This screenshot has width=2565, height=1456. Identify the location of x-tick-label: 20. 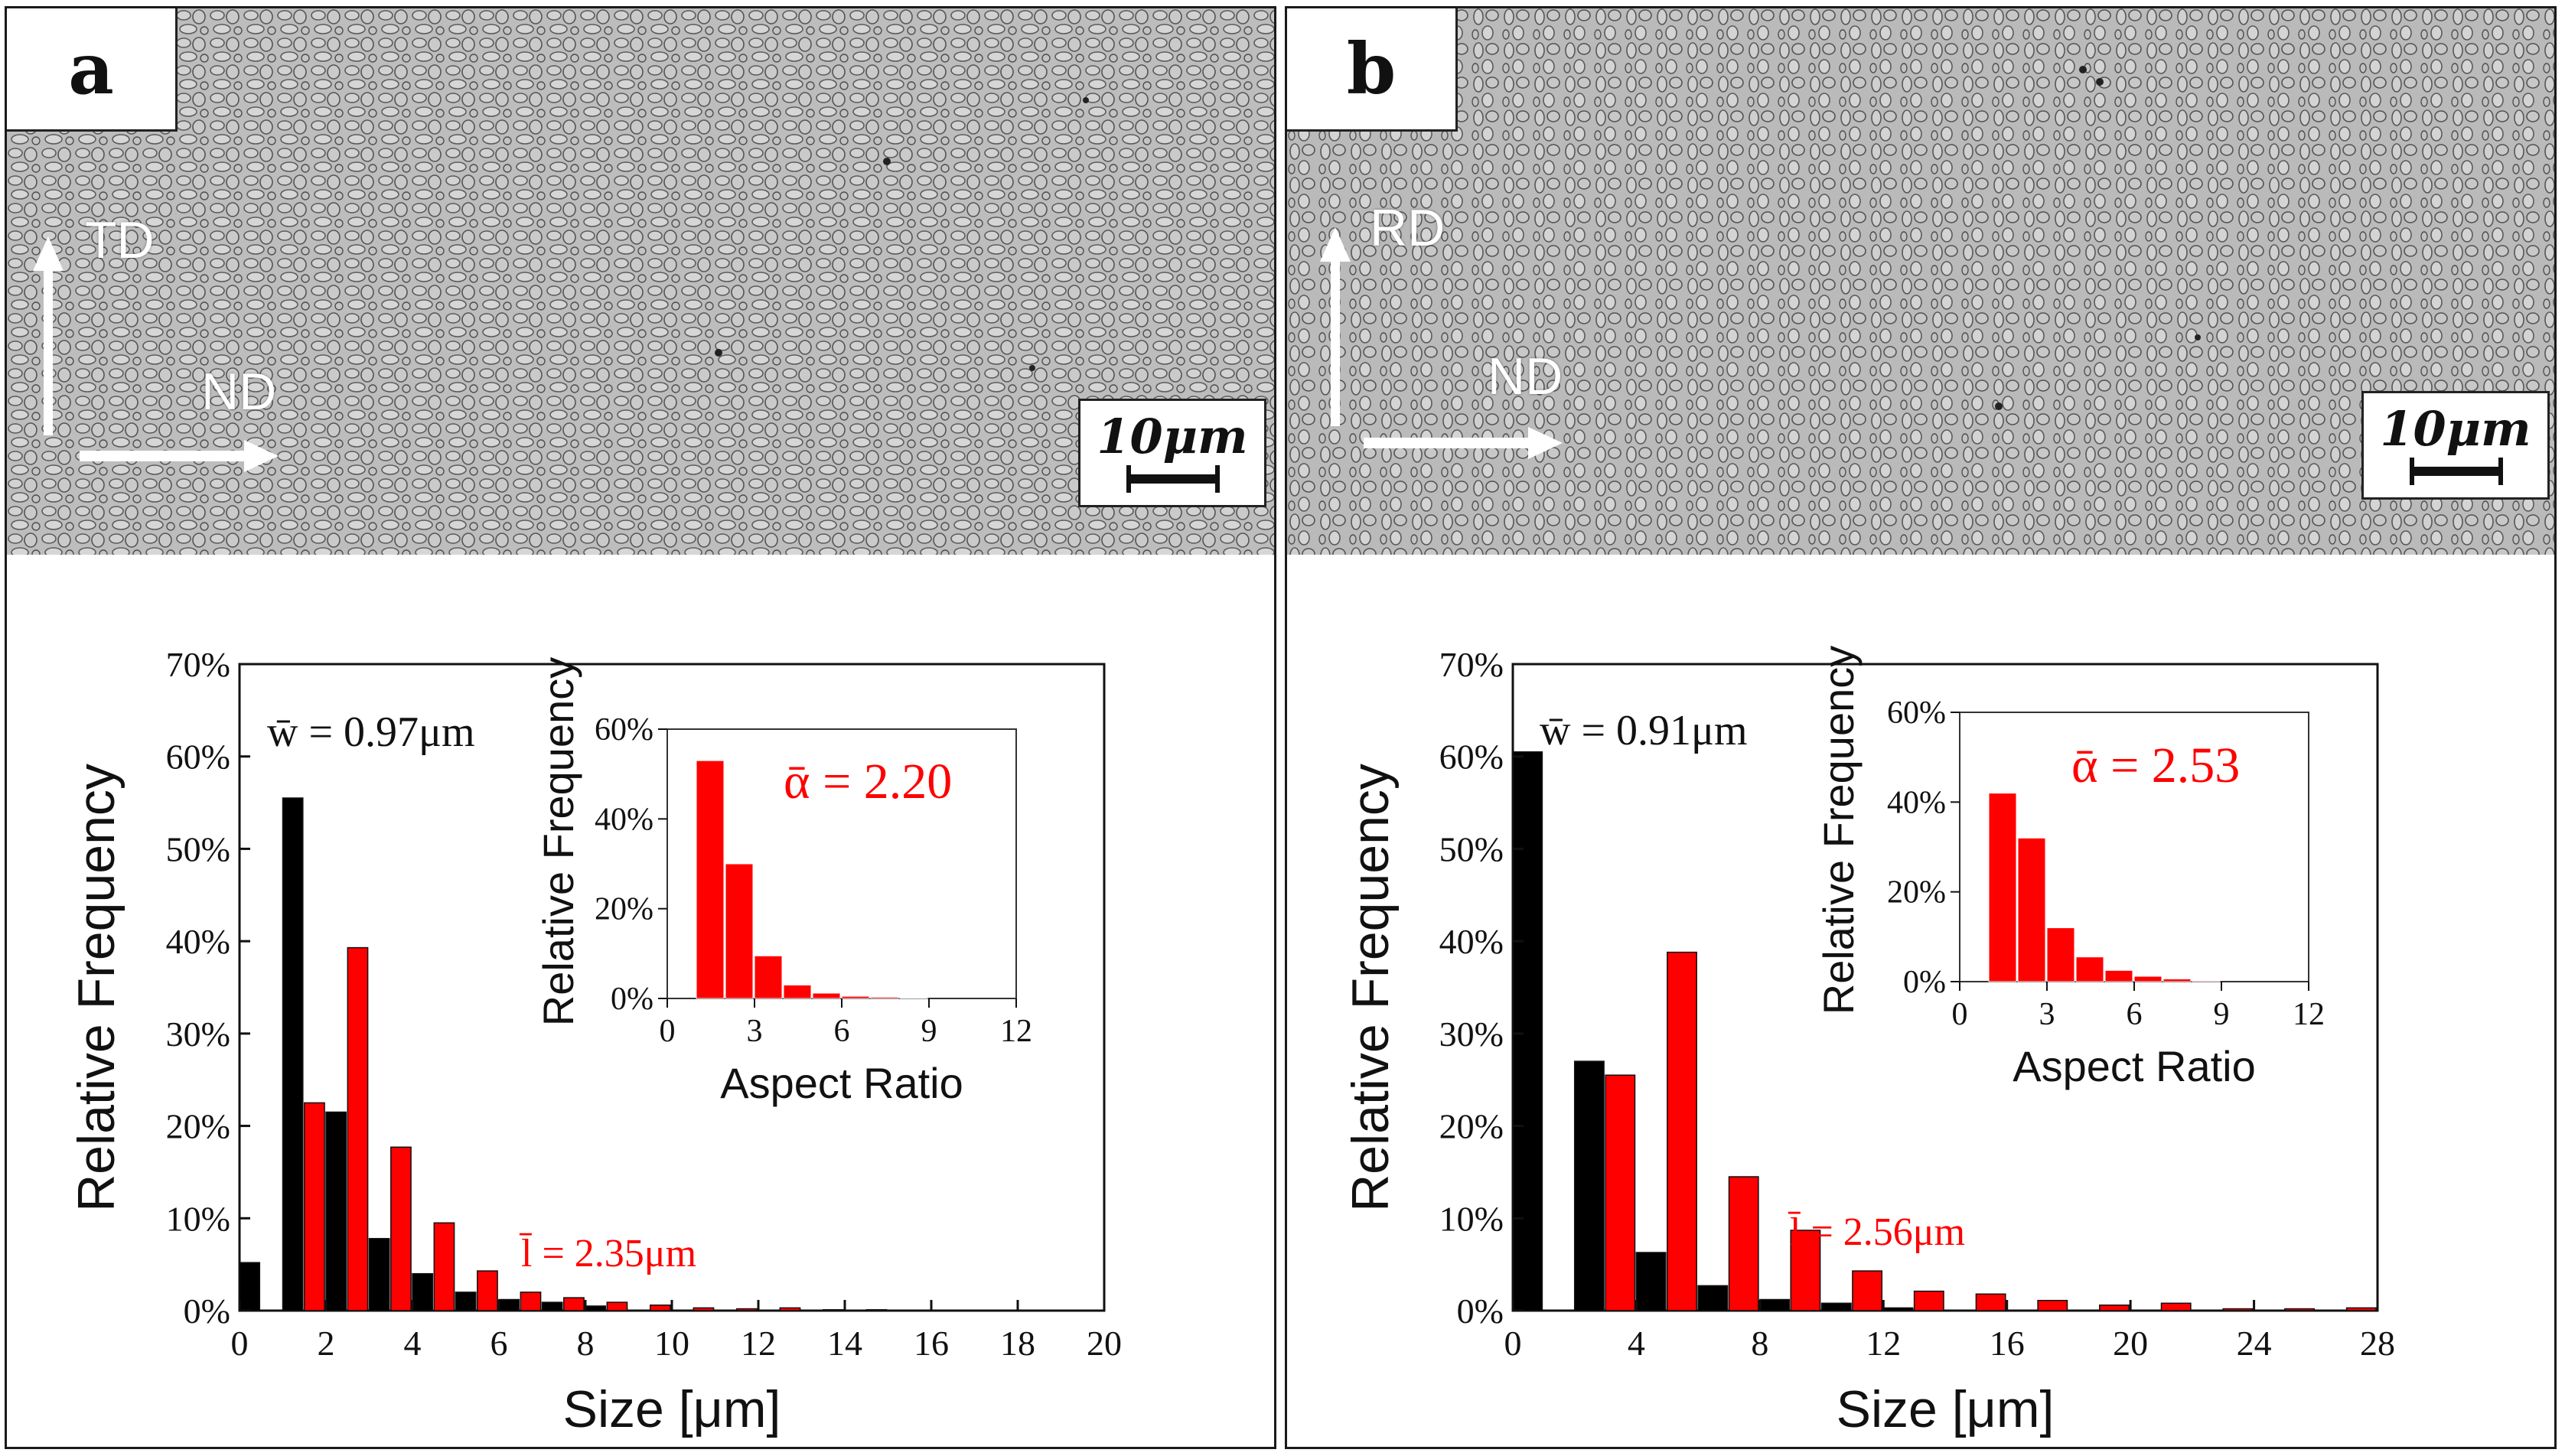
(2130, 1343).